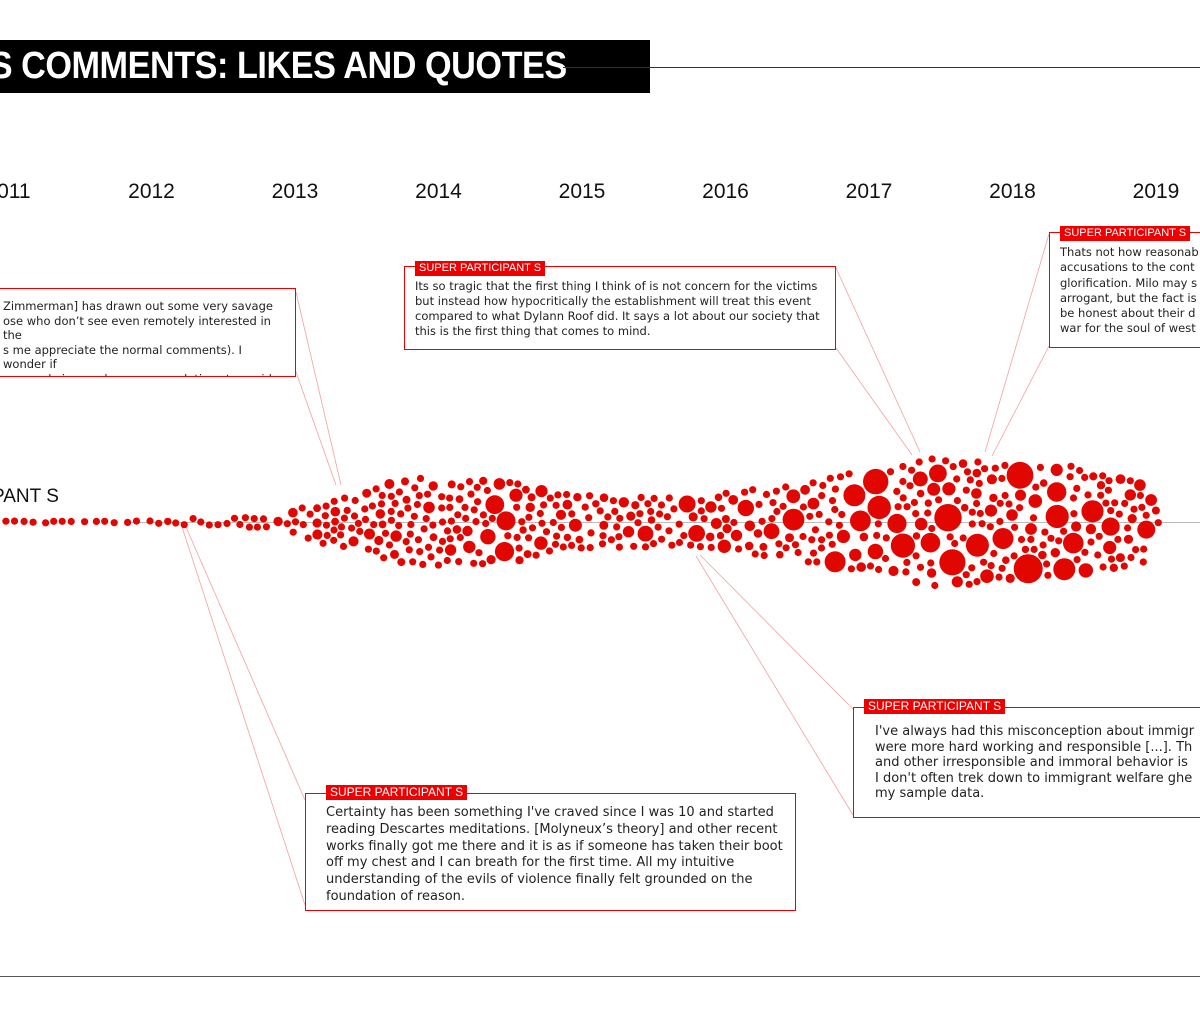 This screenshot has width=1200, height=1020. Describe the element at coordinates (725, 191) in the screenshot. I see `year-label-2016: 2016` at that location.